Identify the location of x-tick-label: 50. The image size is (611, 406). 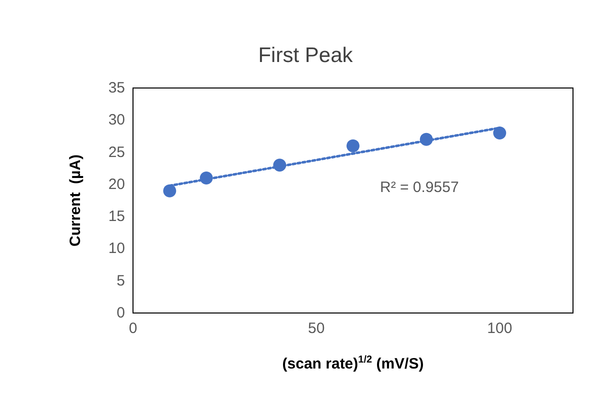
(316, 328).